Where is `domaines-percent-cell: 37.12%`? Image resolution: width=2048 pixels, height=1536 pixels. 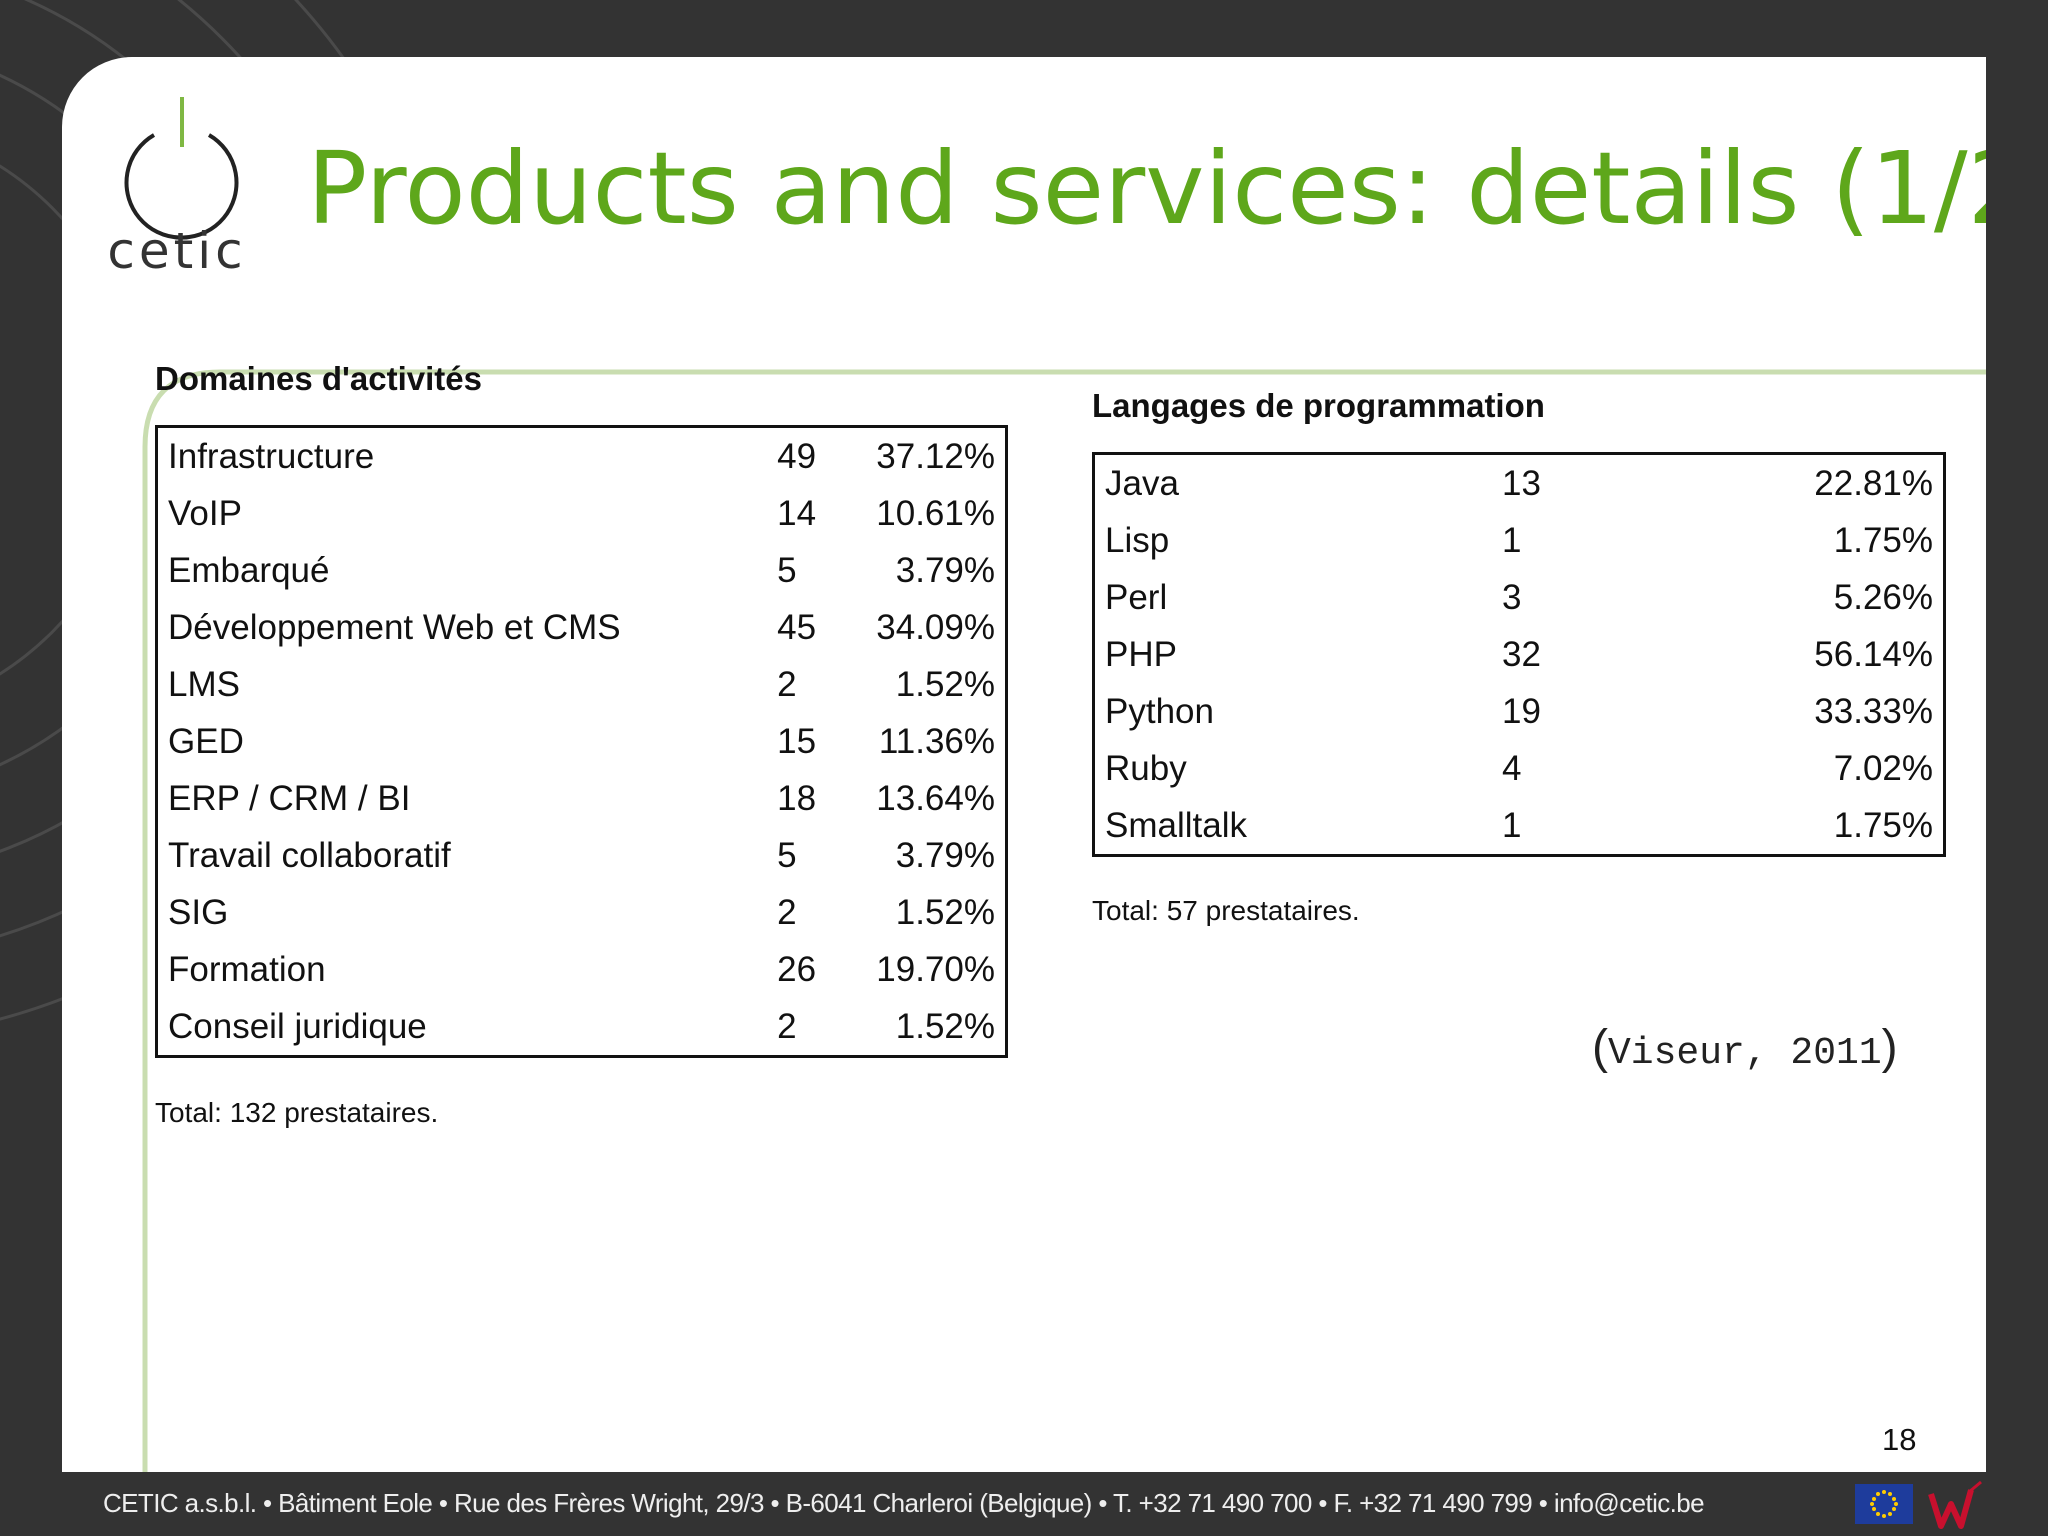
domaines-percent-cell: 37.12% is located at coordinates (935, 456).